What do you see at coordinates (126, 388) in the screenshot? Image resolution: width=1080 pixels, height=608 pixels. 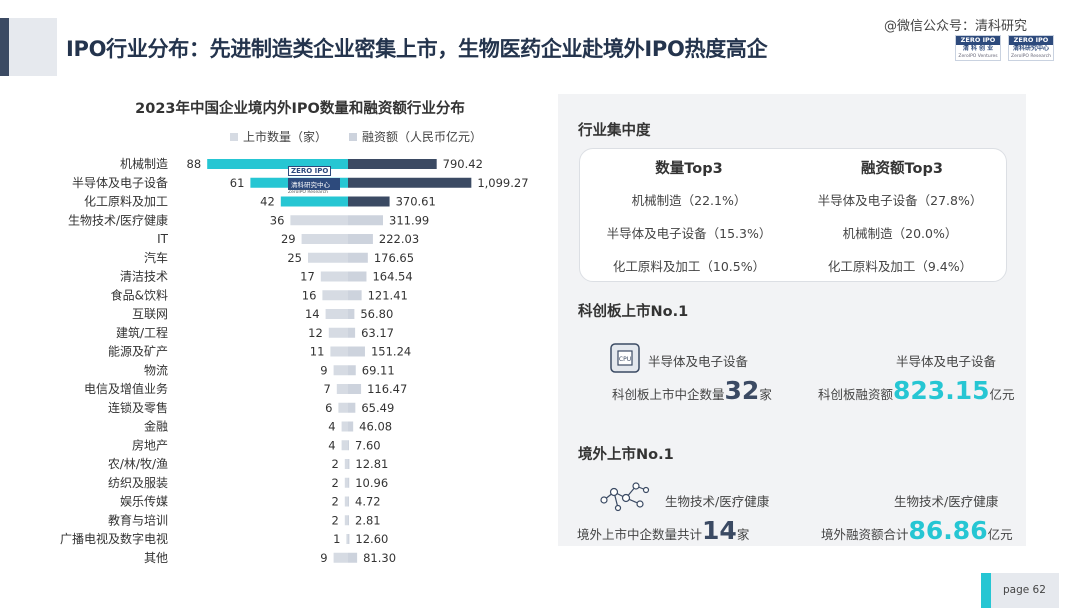 I see `category-label: 电信及增值业务` at bounding box center [126, 388].